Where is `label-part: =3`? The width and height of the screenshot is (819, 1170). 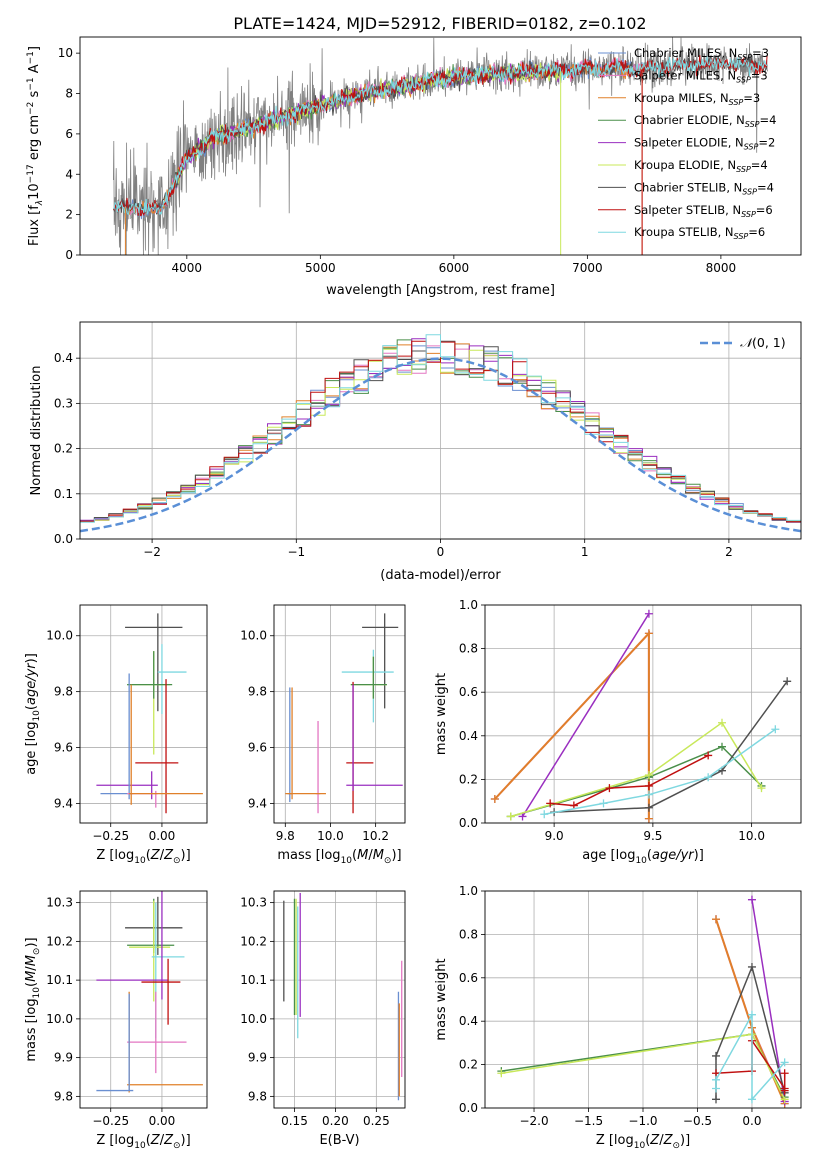 label-part: =3 is located at coordinates (760, 53).